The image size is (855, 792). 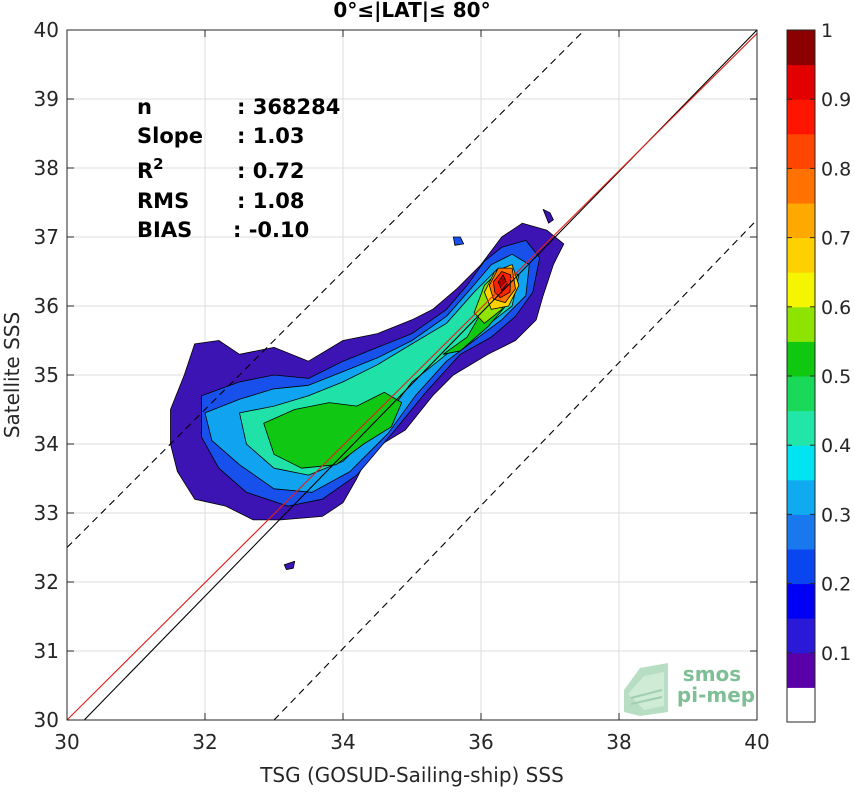 What do you see at coordinates (271, 171) in the screenshot?
I see `stat-value: : 0.72` at bounding box center [271, 171].